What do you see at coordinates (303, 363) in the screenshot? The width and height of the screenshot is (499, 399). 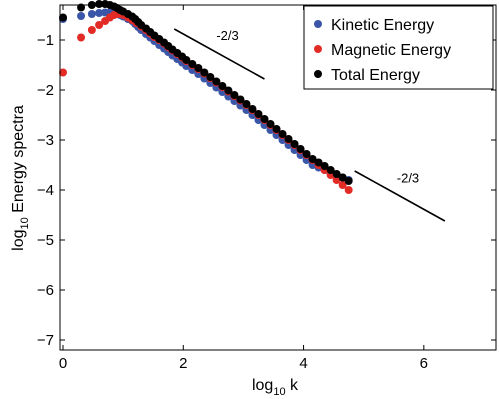 I see `x-tick-label: 4` at bounding box center [303, 363].